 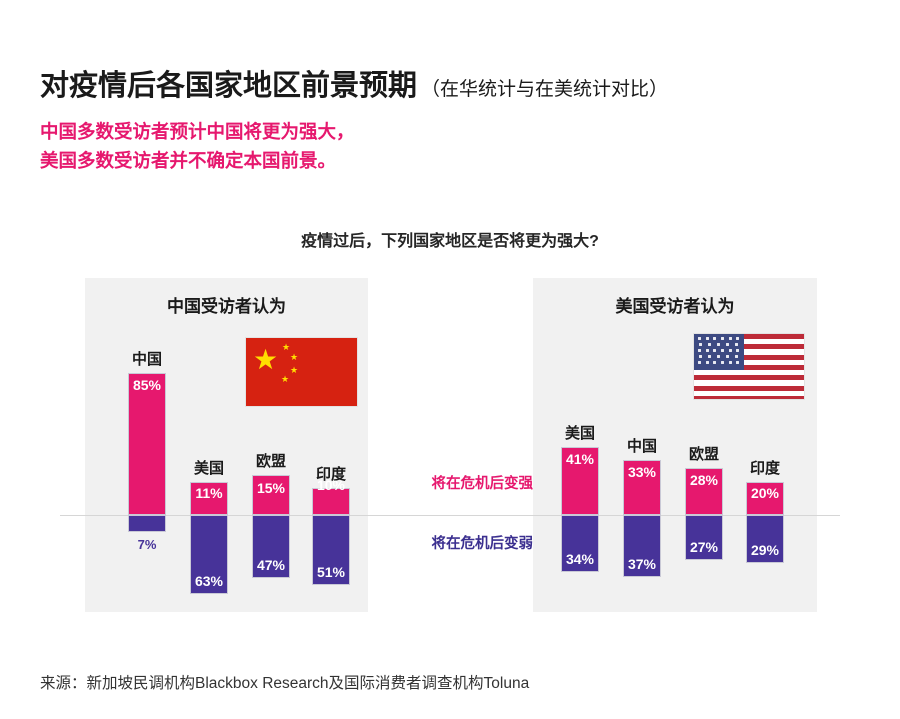 I want to click on bar-value-positive: 33%, so click(x=642, y=472).